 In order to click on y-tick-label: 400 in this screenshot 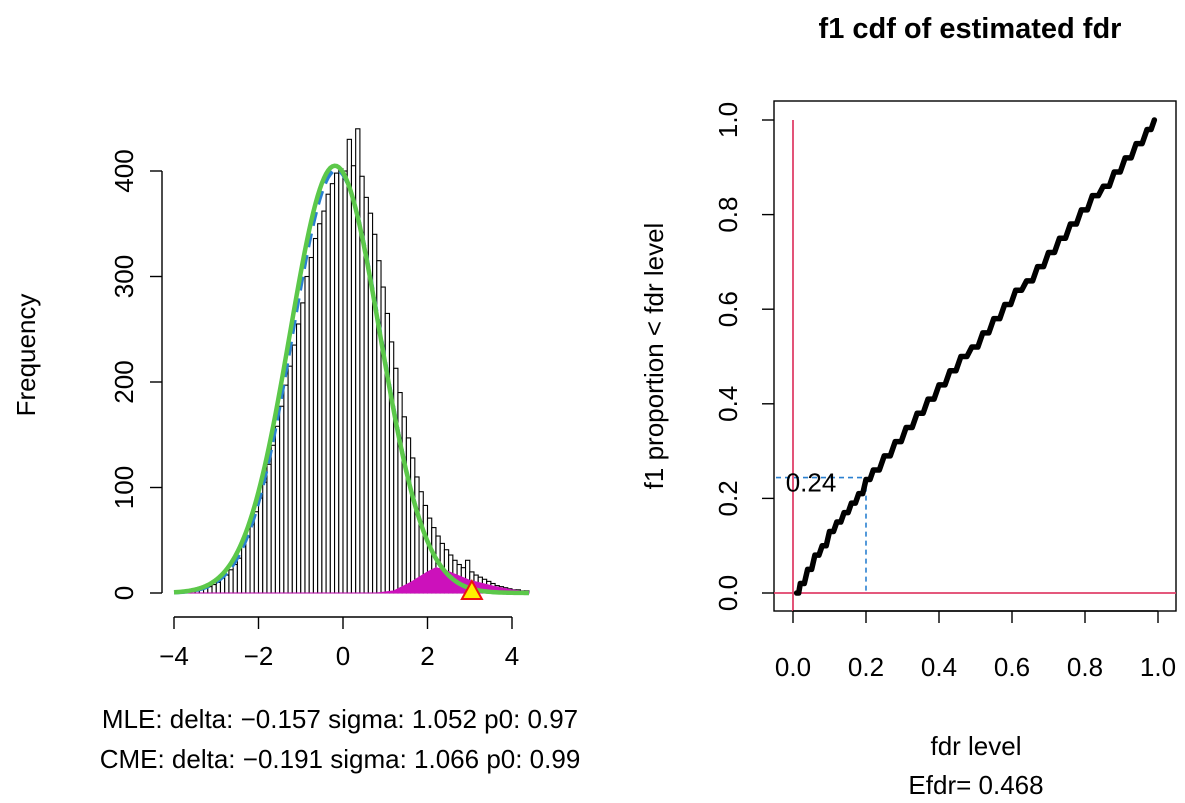, I will do `click(124, 170)`.